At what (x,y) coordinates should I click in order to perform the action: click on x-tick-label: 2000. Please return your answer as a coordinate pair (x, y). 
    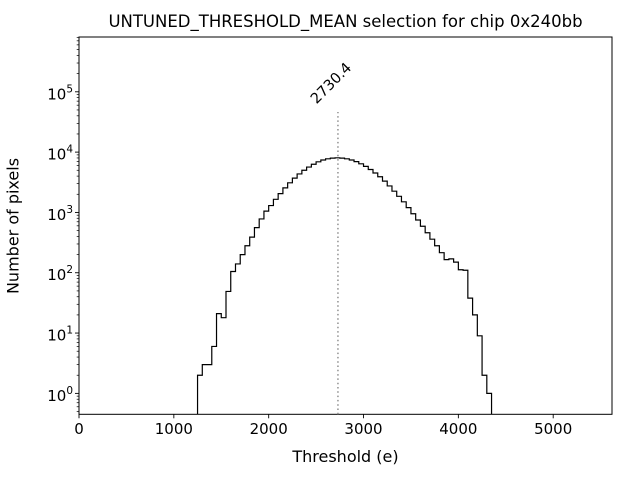
    Looking at the image, I should click on (269, 429).